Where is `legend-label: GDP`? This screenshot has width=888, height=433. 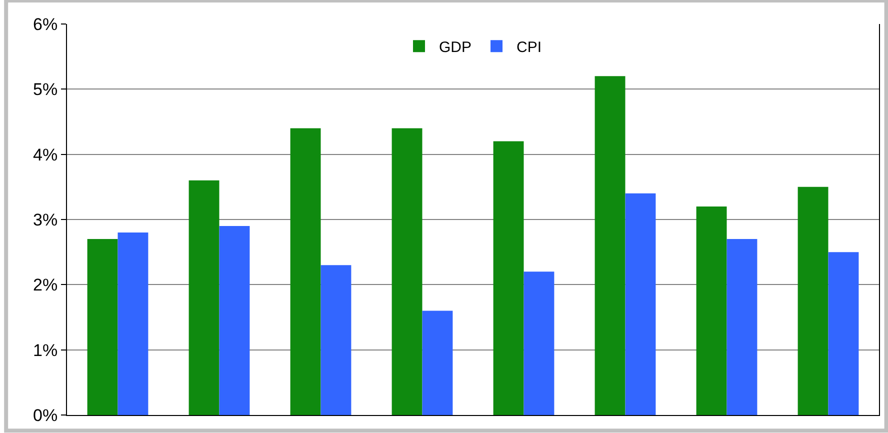
legend-label: GDP is located at coordinates (455, 47).